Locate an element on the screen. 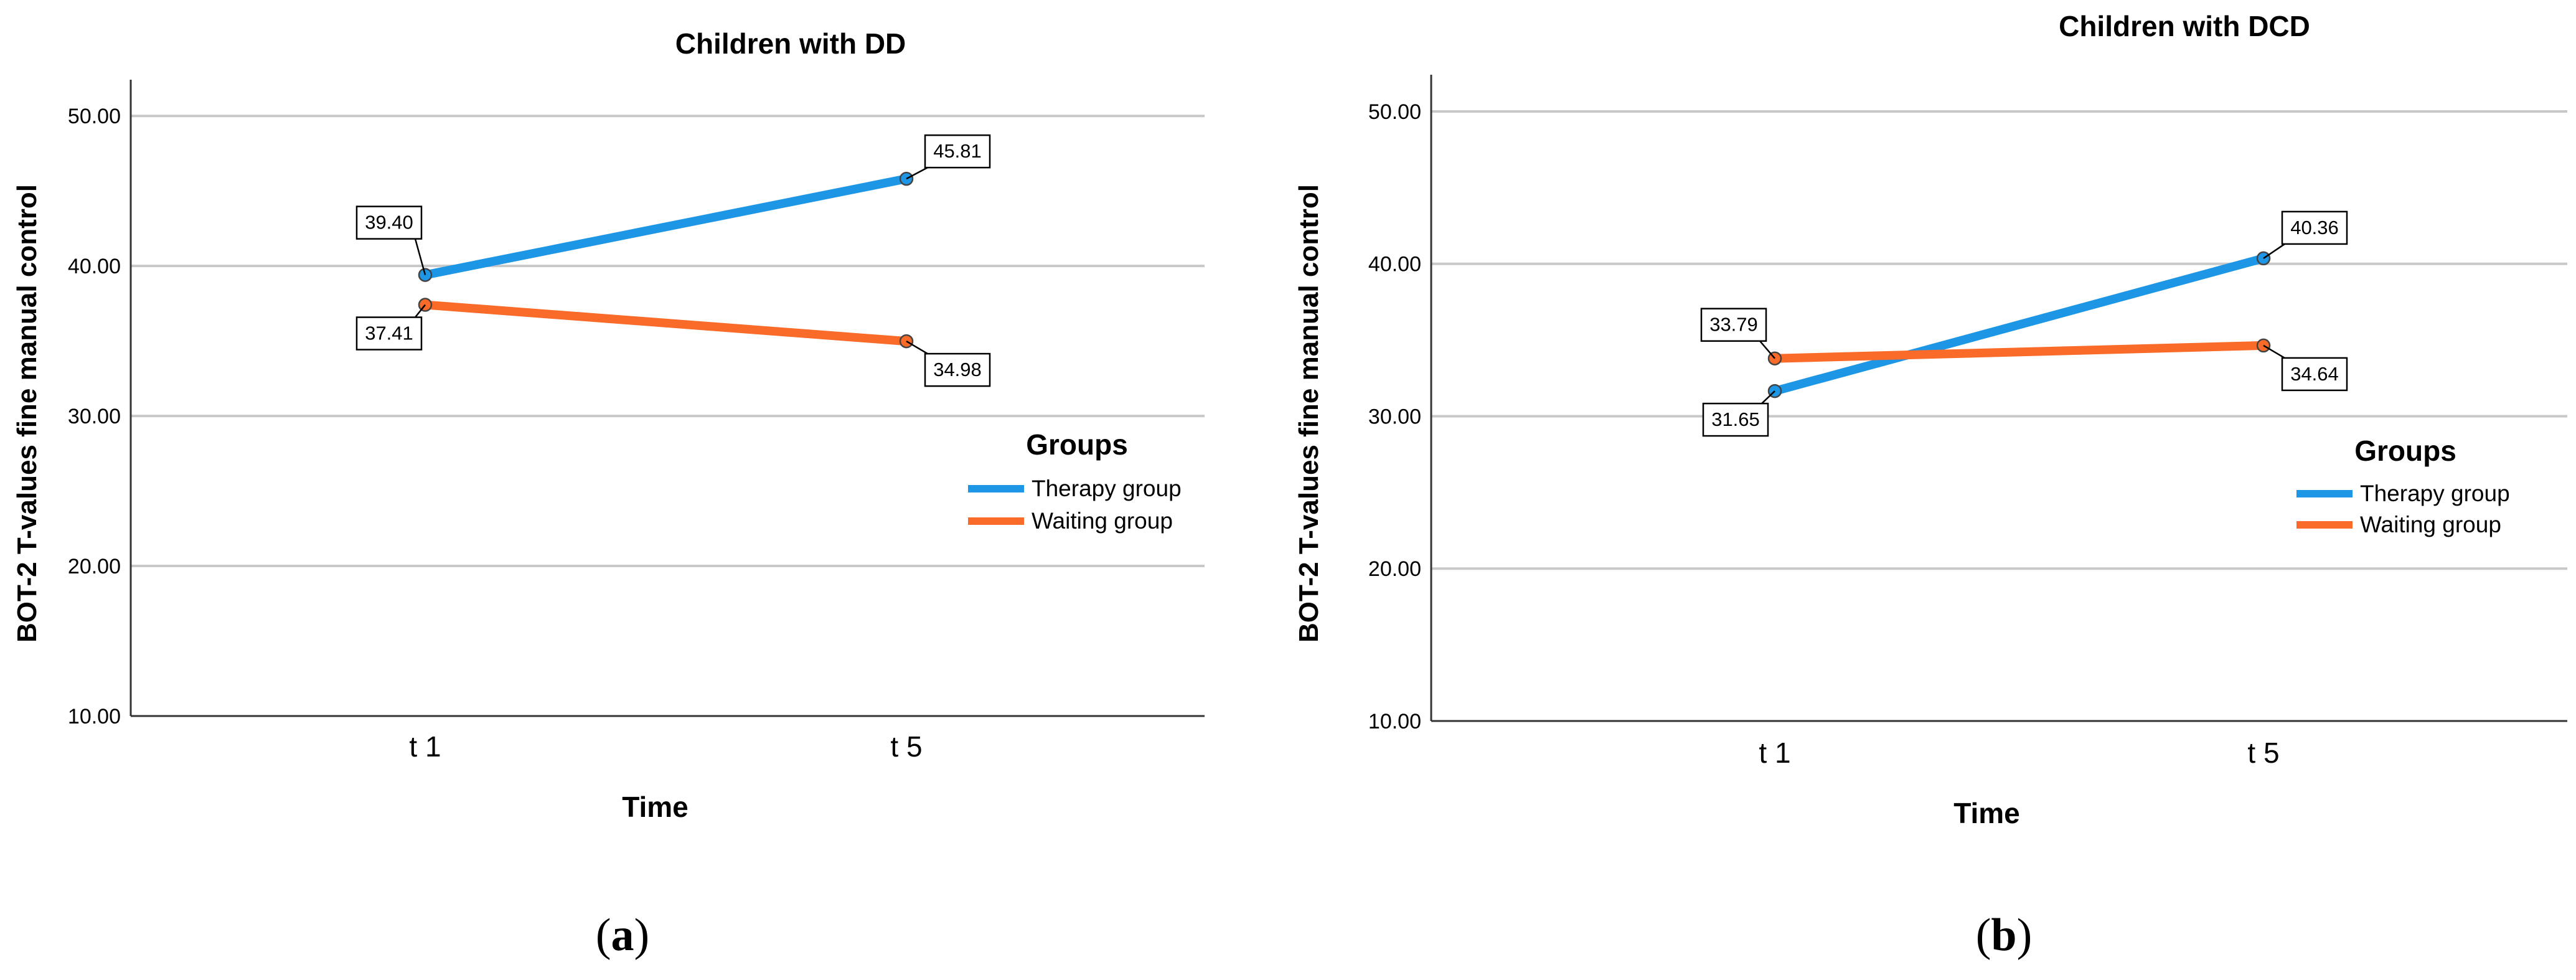 Image resolution: width=2576 pixels, height=980 pixels. data-label: 34.98 is located at coordinates (957, 369).